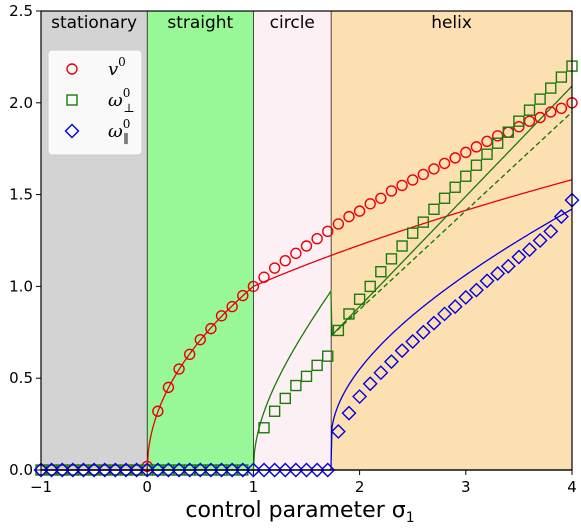 Image resolution: width=581 pixels, height=528 pixels. I want to click on y-tick-label-1: 0.5, so click(21, 378).